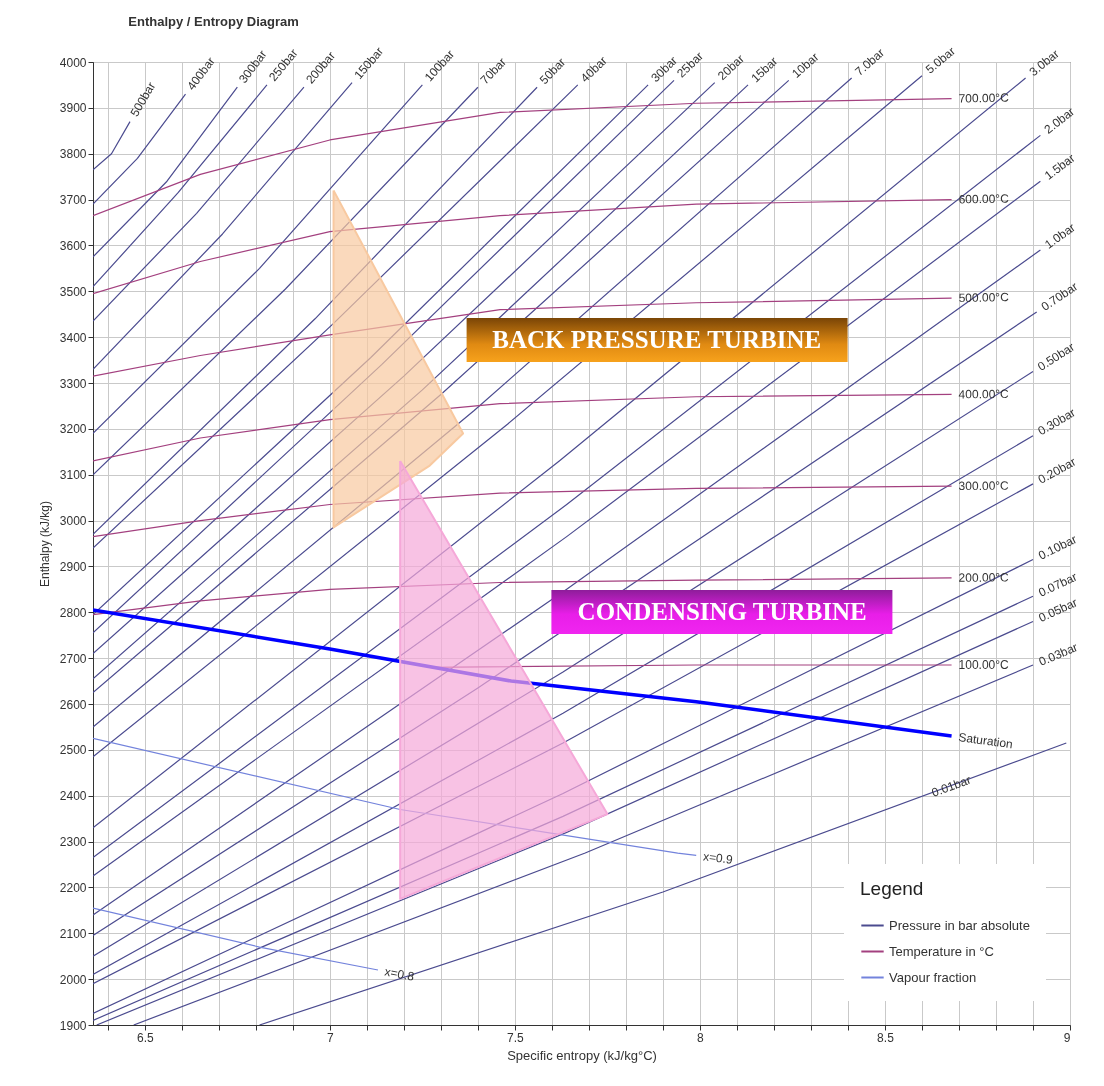  I want to click on y-tick-label: 2000, so click(73, 979).